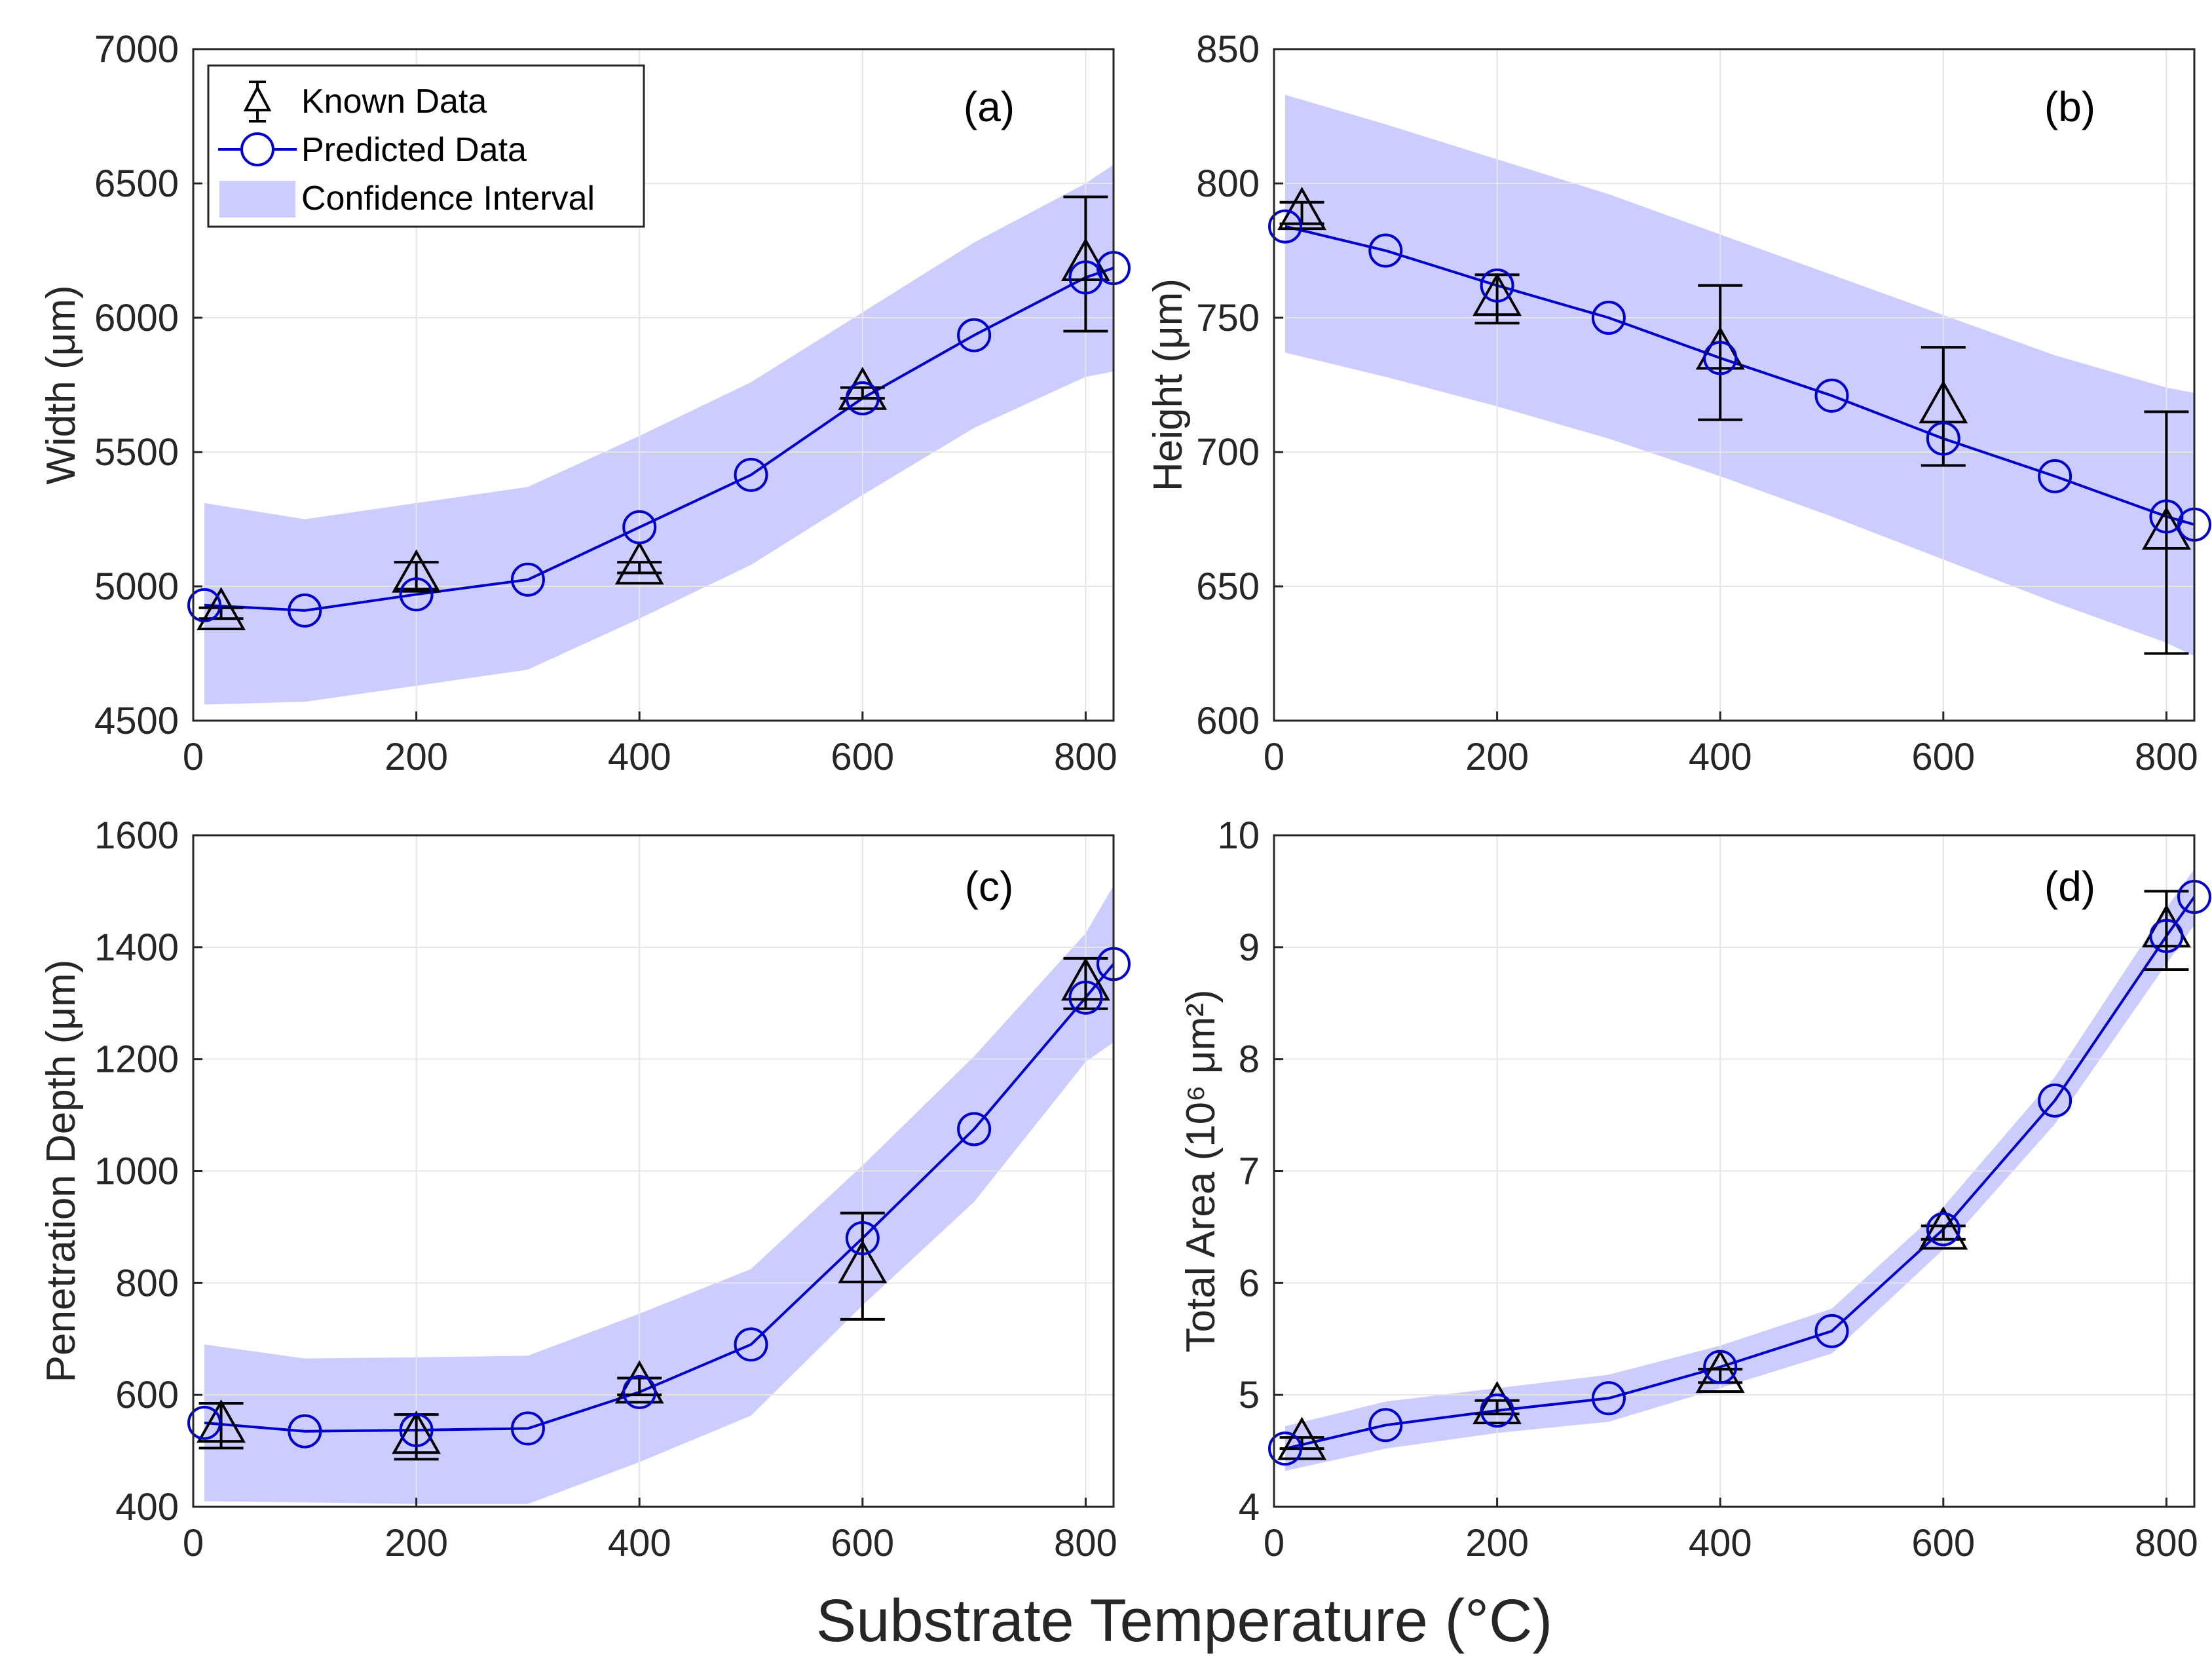  What do you see at coordinates (394, 102) in the screenshot?
I see `legend-label-known: Known Data` at bounding box center [394, 102].